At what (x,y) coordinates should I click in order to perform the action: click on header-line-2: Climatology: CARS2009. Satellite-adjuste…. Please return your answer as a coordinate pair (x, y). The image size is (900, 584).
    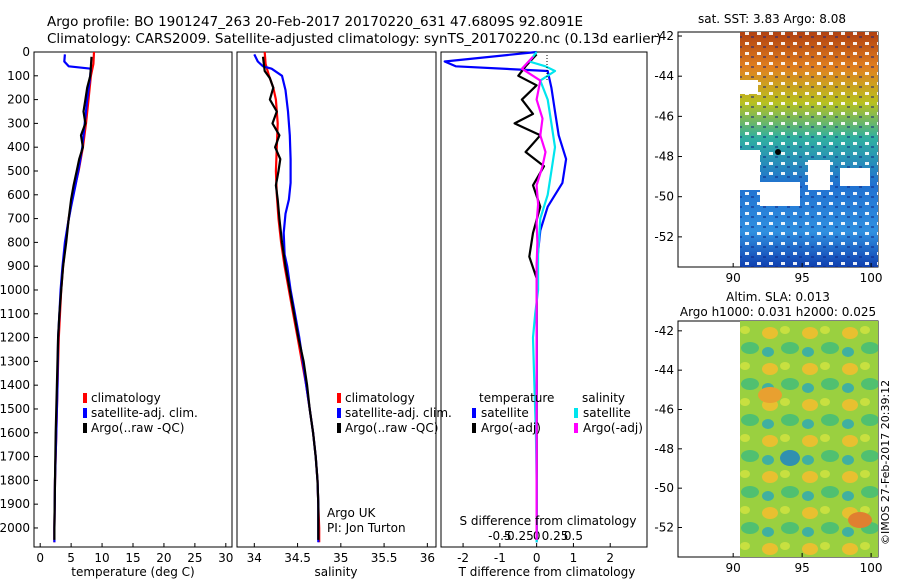
    Looking at the image, I should click on (354, 39).